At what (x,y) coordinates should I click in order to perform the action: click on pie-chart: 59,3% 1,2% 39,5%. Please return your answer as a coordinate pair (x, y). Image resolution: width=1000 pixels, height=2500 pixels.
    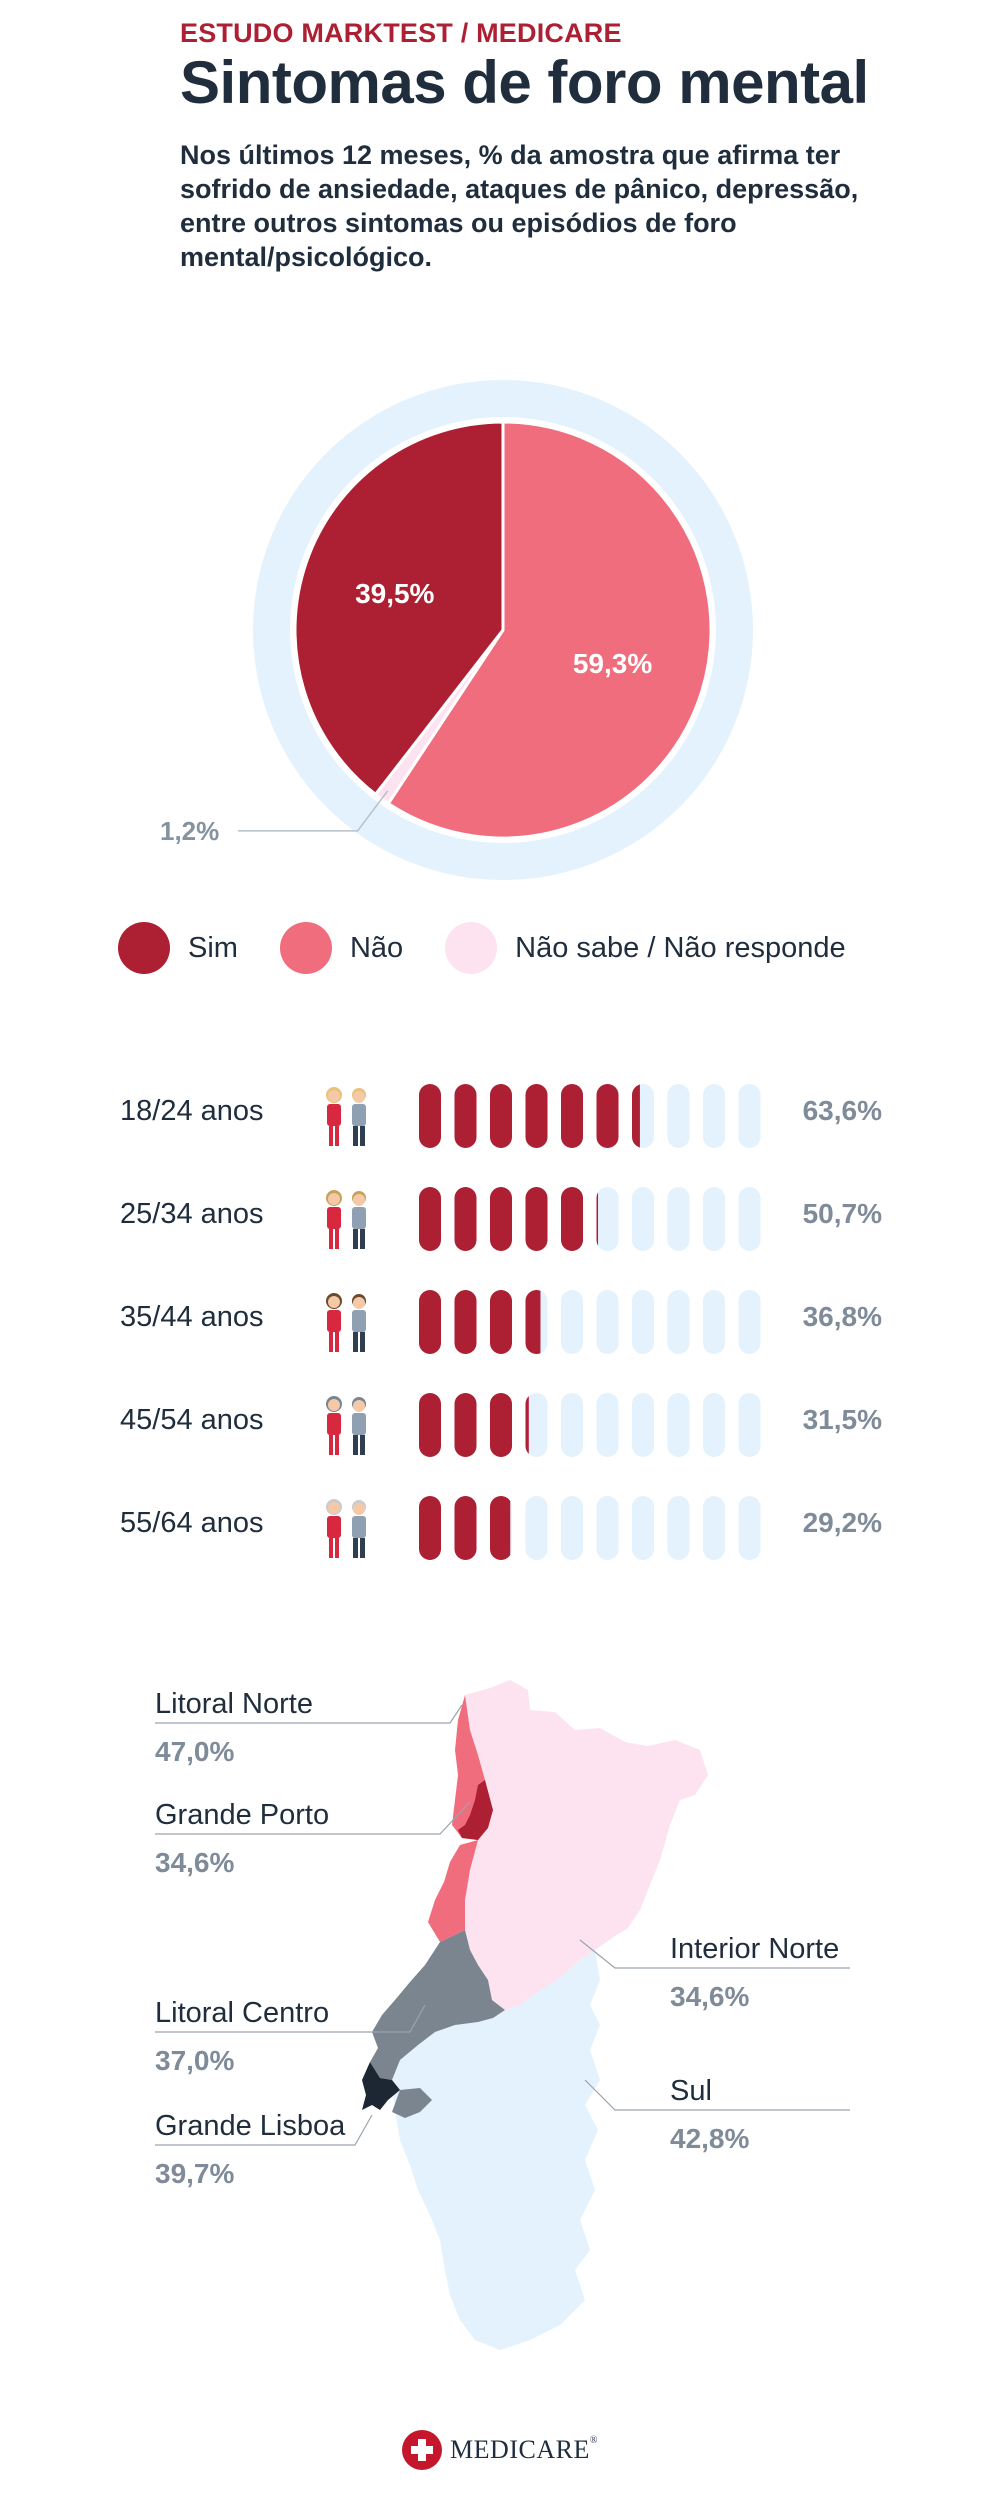
    Looking at the image, I should click on (456, 630).